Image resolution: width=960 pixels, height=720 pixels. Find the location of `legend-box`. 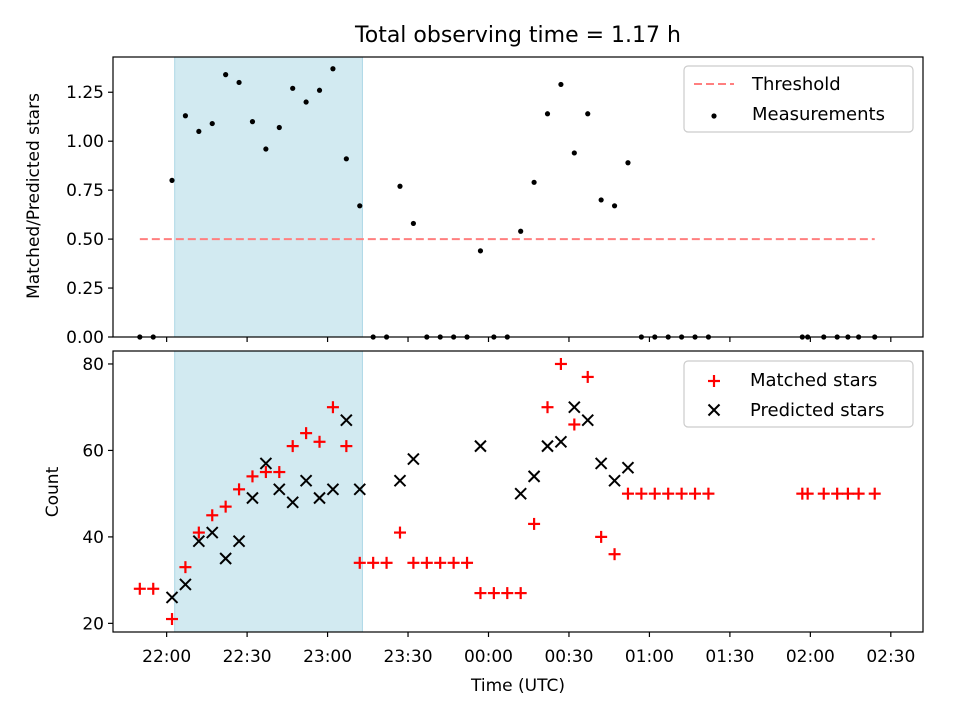

legend-box is located at coordinates (798, 394).